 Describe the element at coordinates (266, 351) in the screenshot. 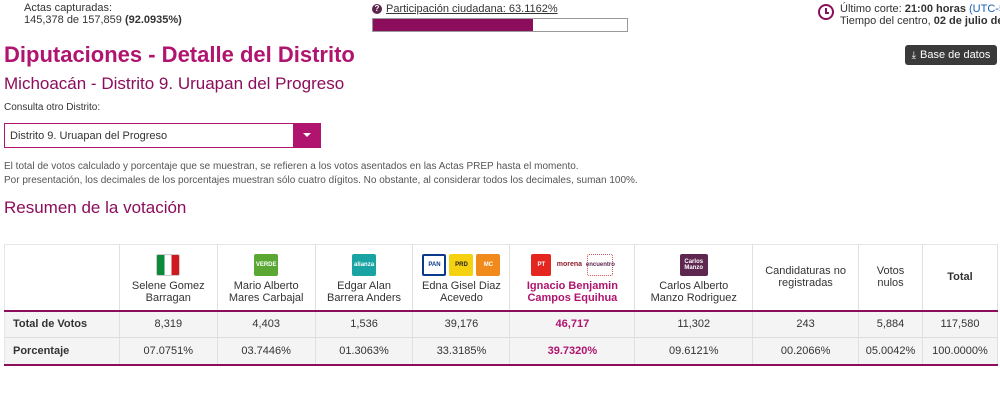

I see `pct-cell: 03.7446%` at that location.